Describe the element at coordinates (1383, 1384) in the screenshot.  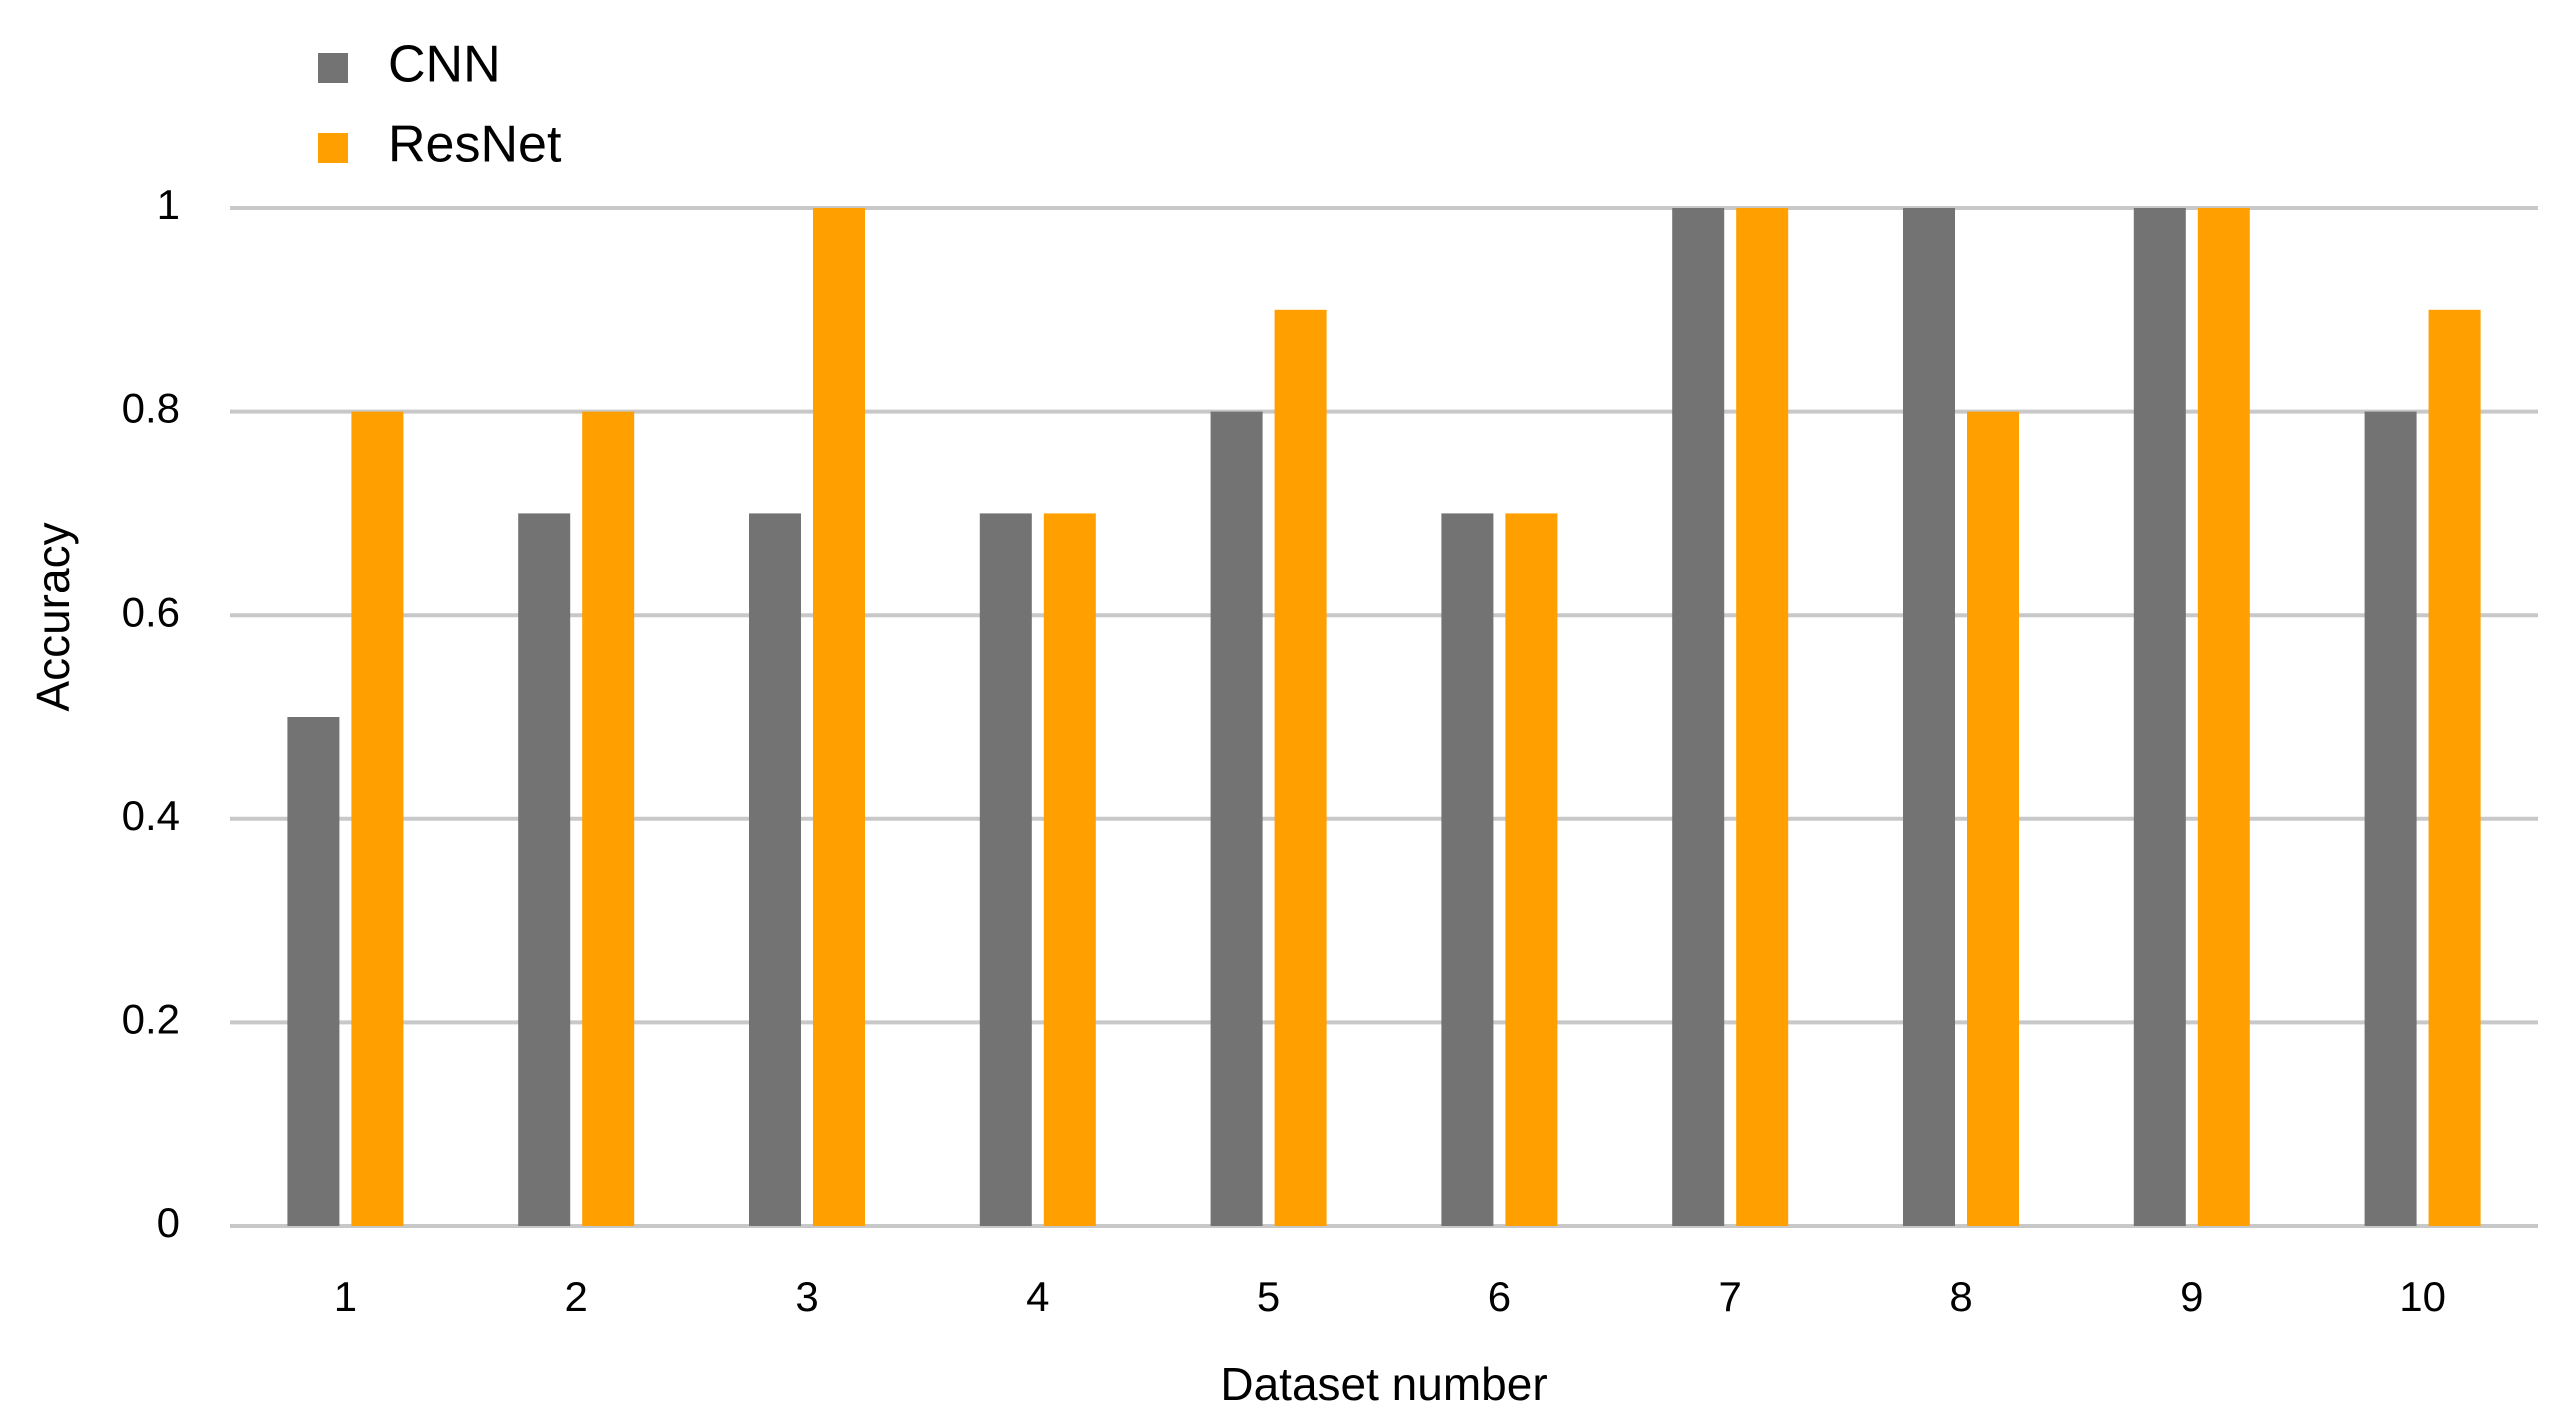
I see `x-axis-title: Dataset number` at that location.